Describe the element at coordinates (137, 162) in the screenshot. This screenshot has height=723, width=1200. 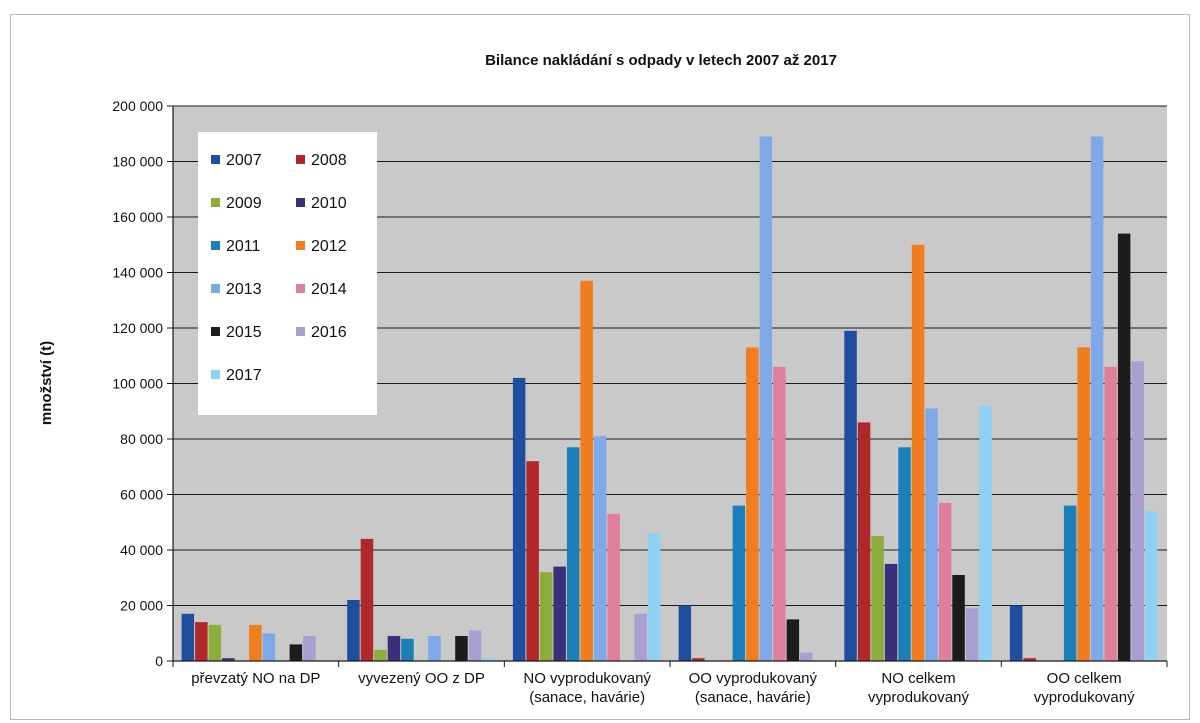
I see `y-tick-label: 180 000` at that location.